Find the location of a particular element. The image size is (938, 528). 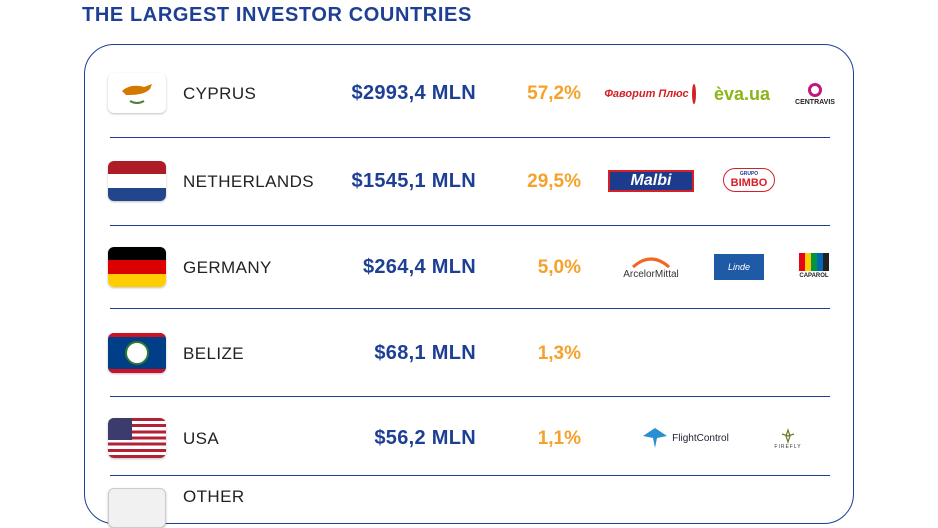

grupo-bimbo-logo: GRUPO BIMBO is located at coordinates (749, 180).